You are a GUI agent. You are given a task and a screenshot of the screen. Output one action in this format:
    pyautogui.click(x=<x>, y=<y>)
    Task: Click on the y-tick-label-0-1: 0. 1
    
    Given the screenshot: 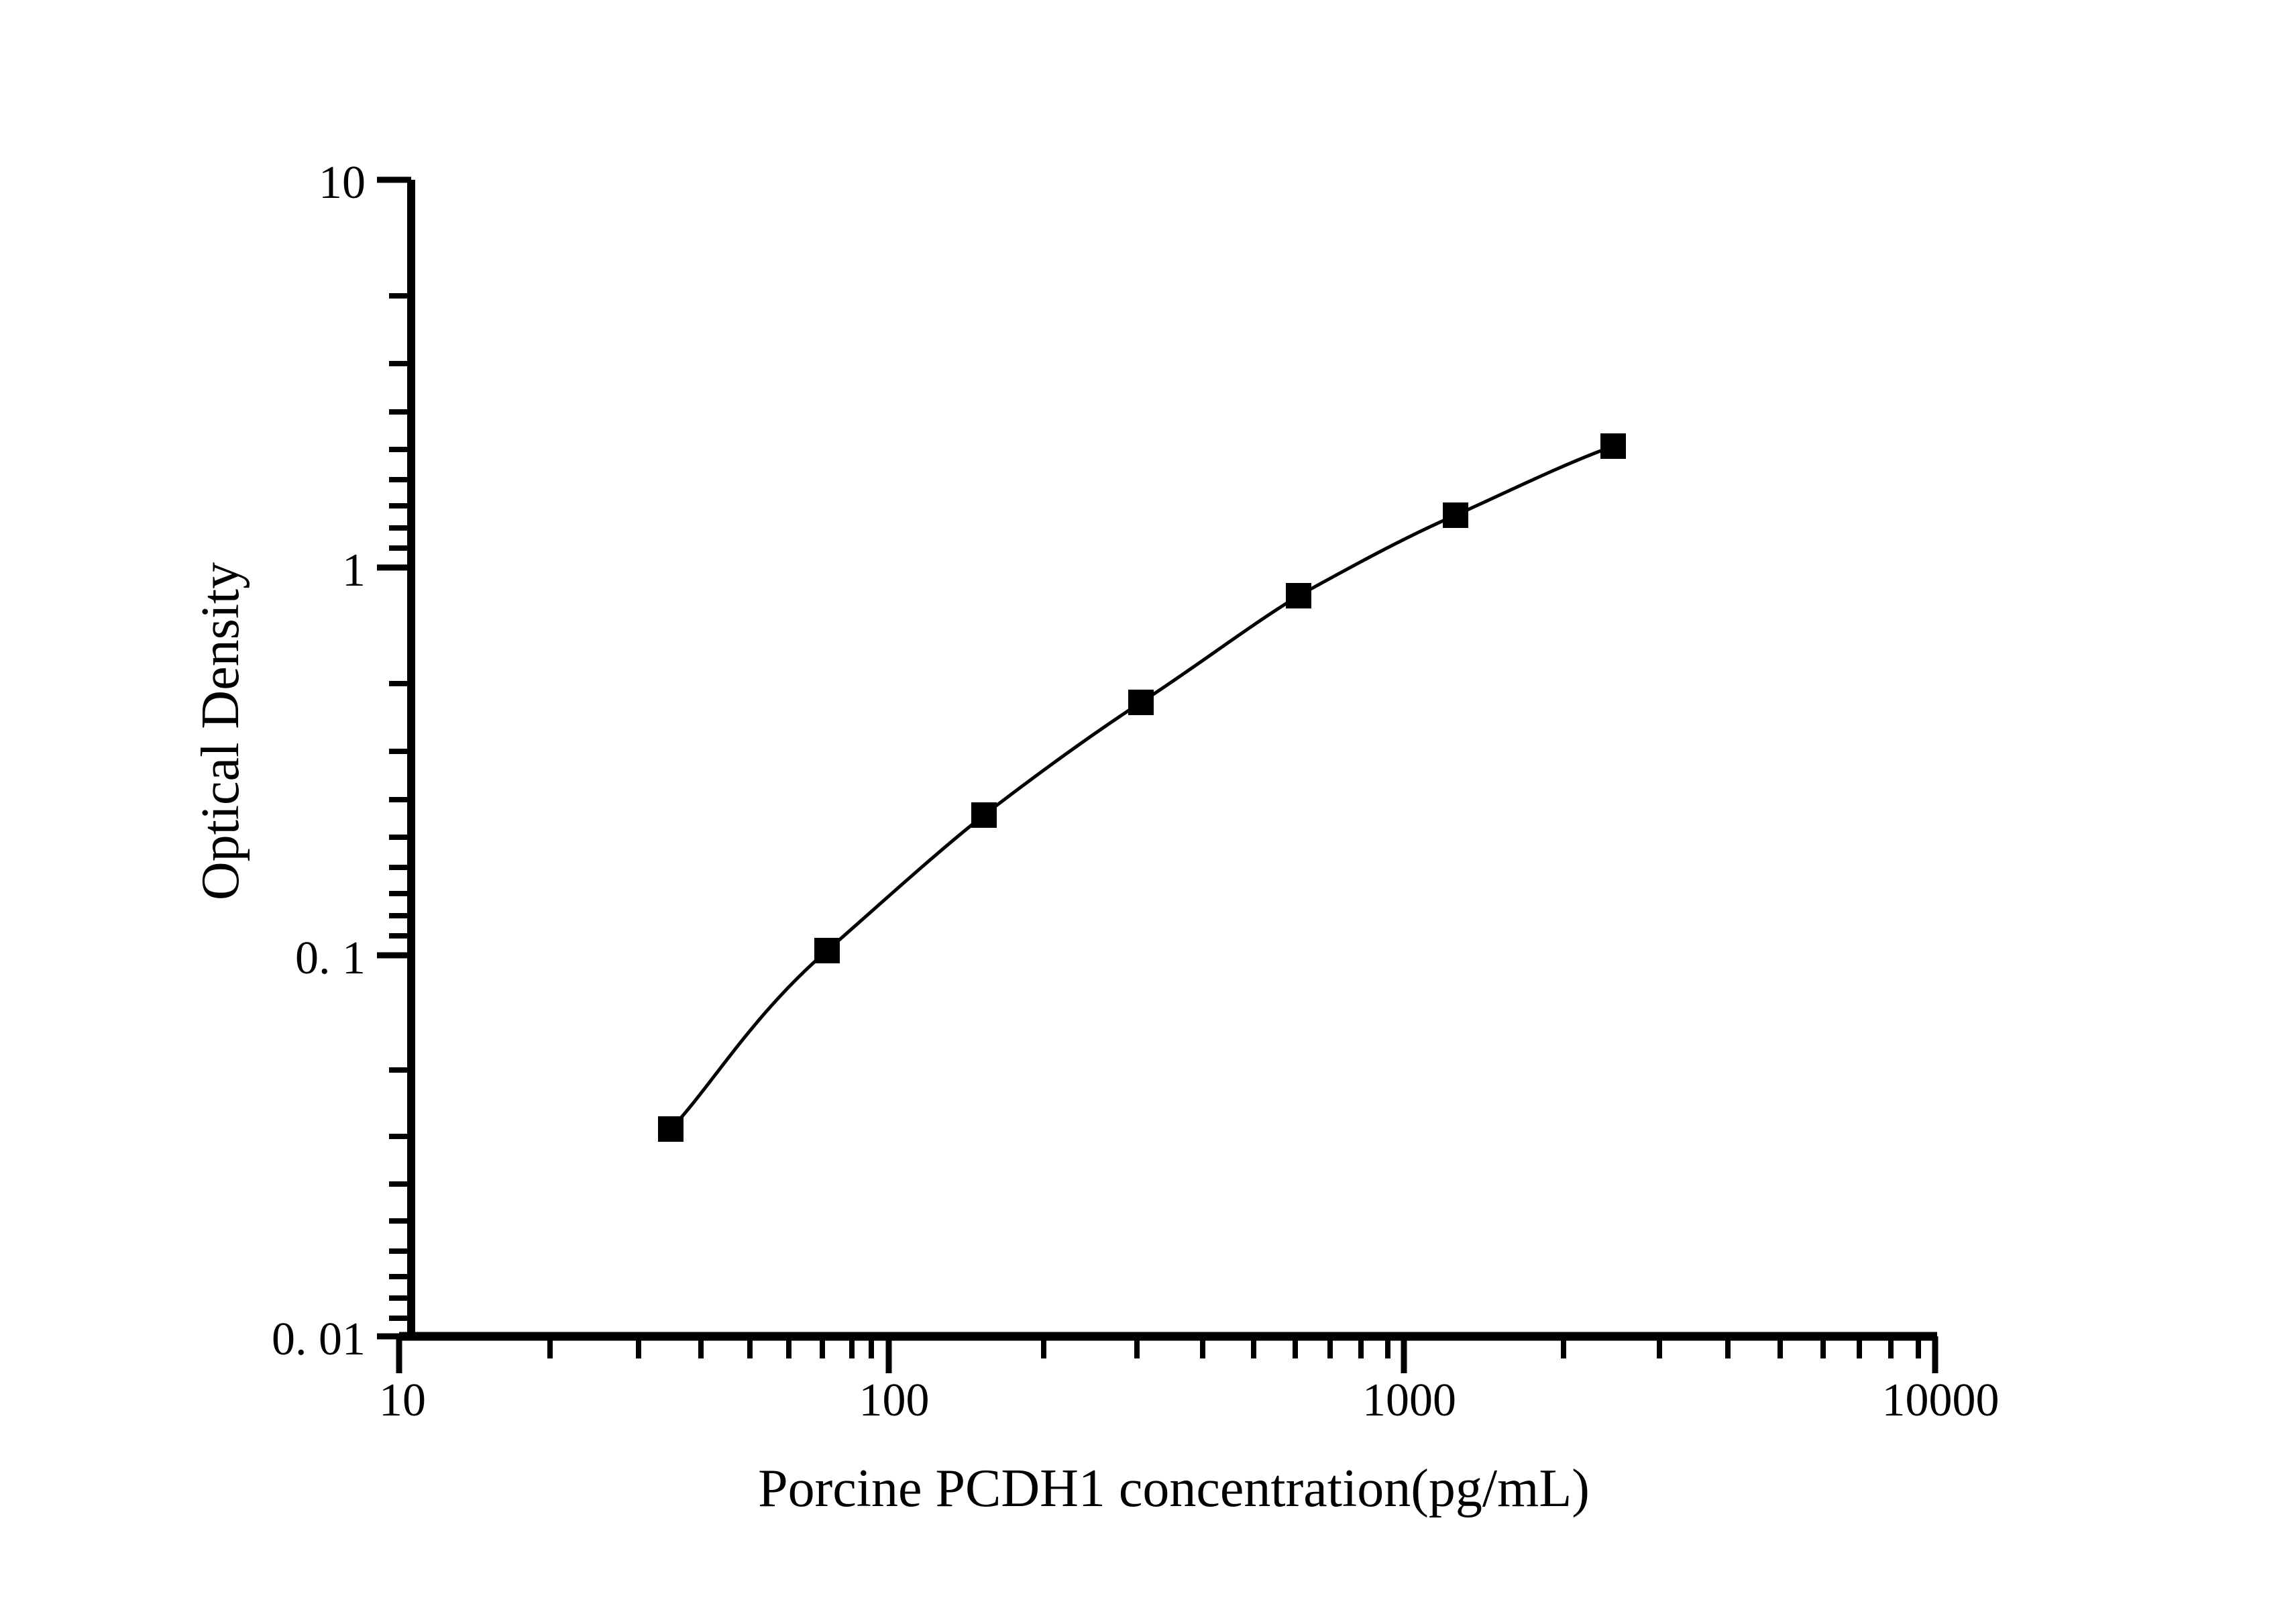 What is the action you would take?
    pyautogui.click(x=330, y=958)
    